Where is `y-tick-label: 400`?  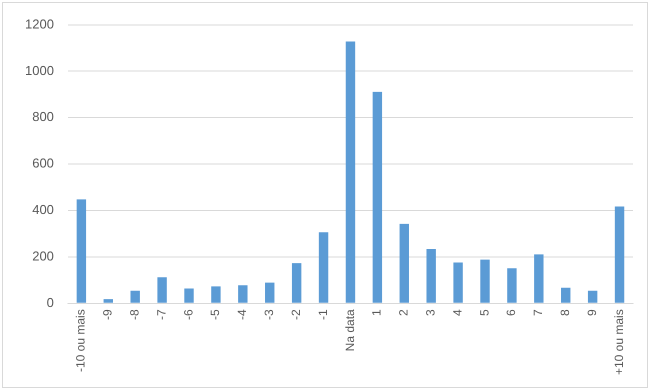
y-tick-label: 400 is located at coordinates (43, 210).